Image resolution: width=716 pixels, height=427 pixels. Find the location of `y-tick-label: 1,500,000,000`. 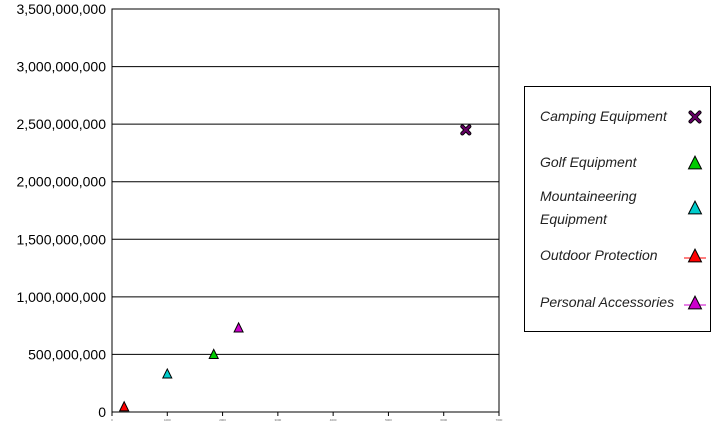

y-tick-label: 1,500,000,000 is located at coordinates (61, 239).